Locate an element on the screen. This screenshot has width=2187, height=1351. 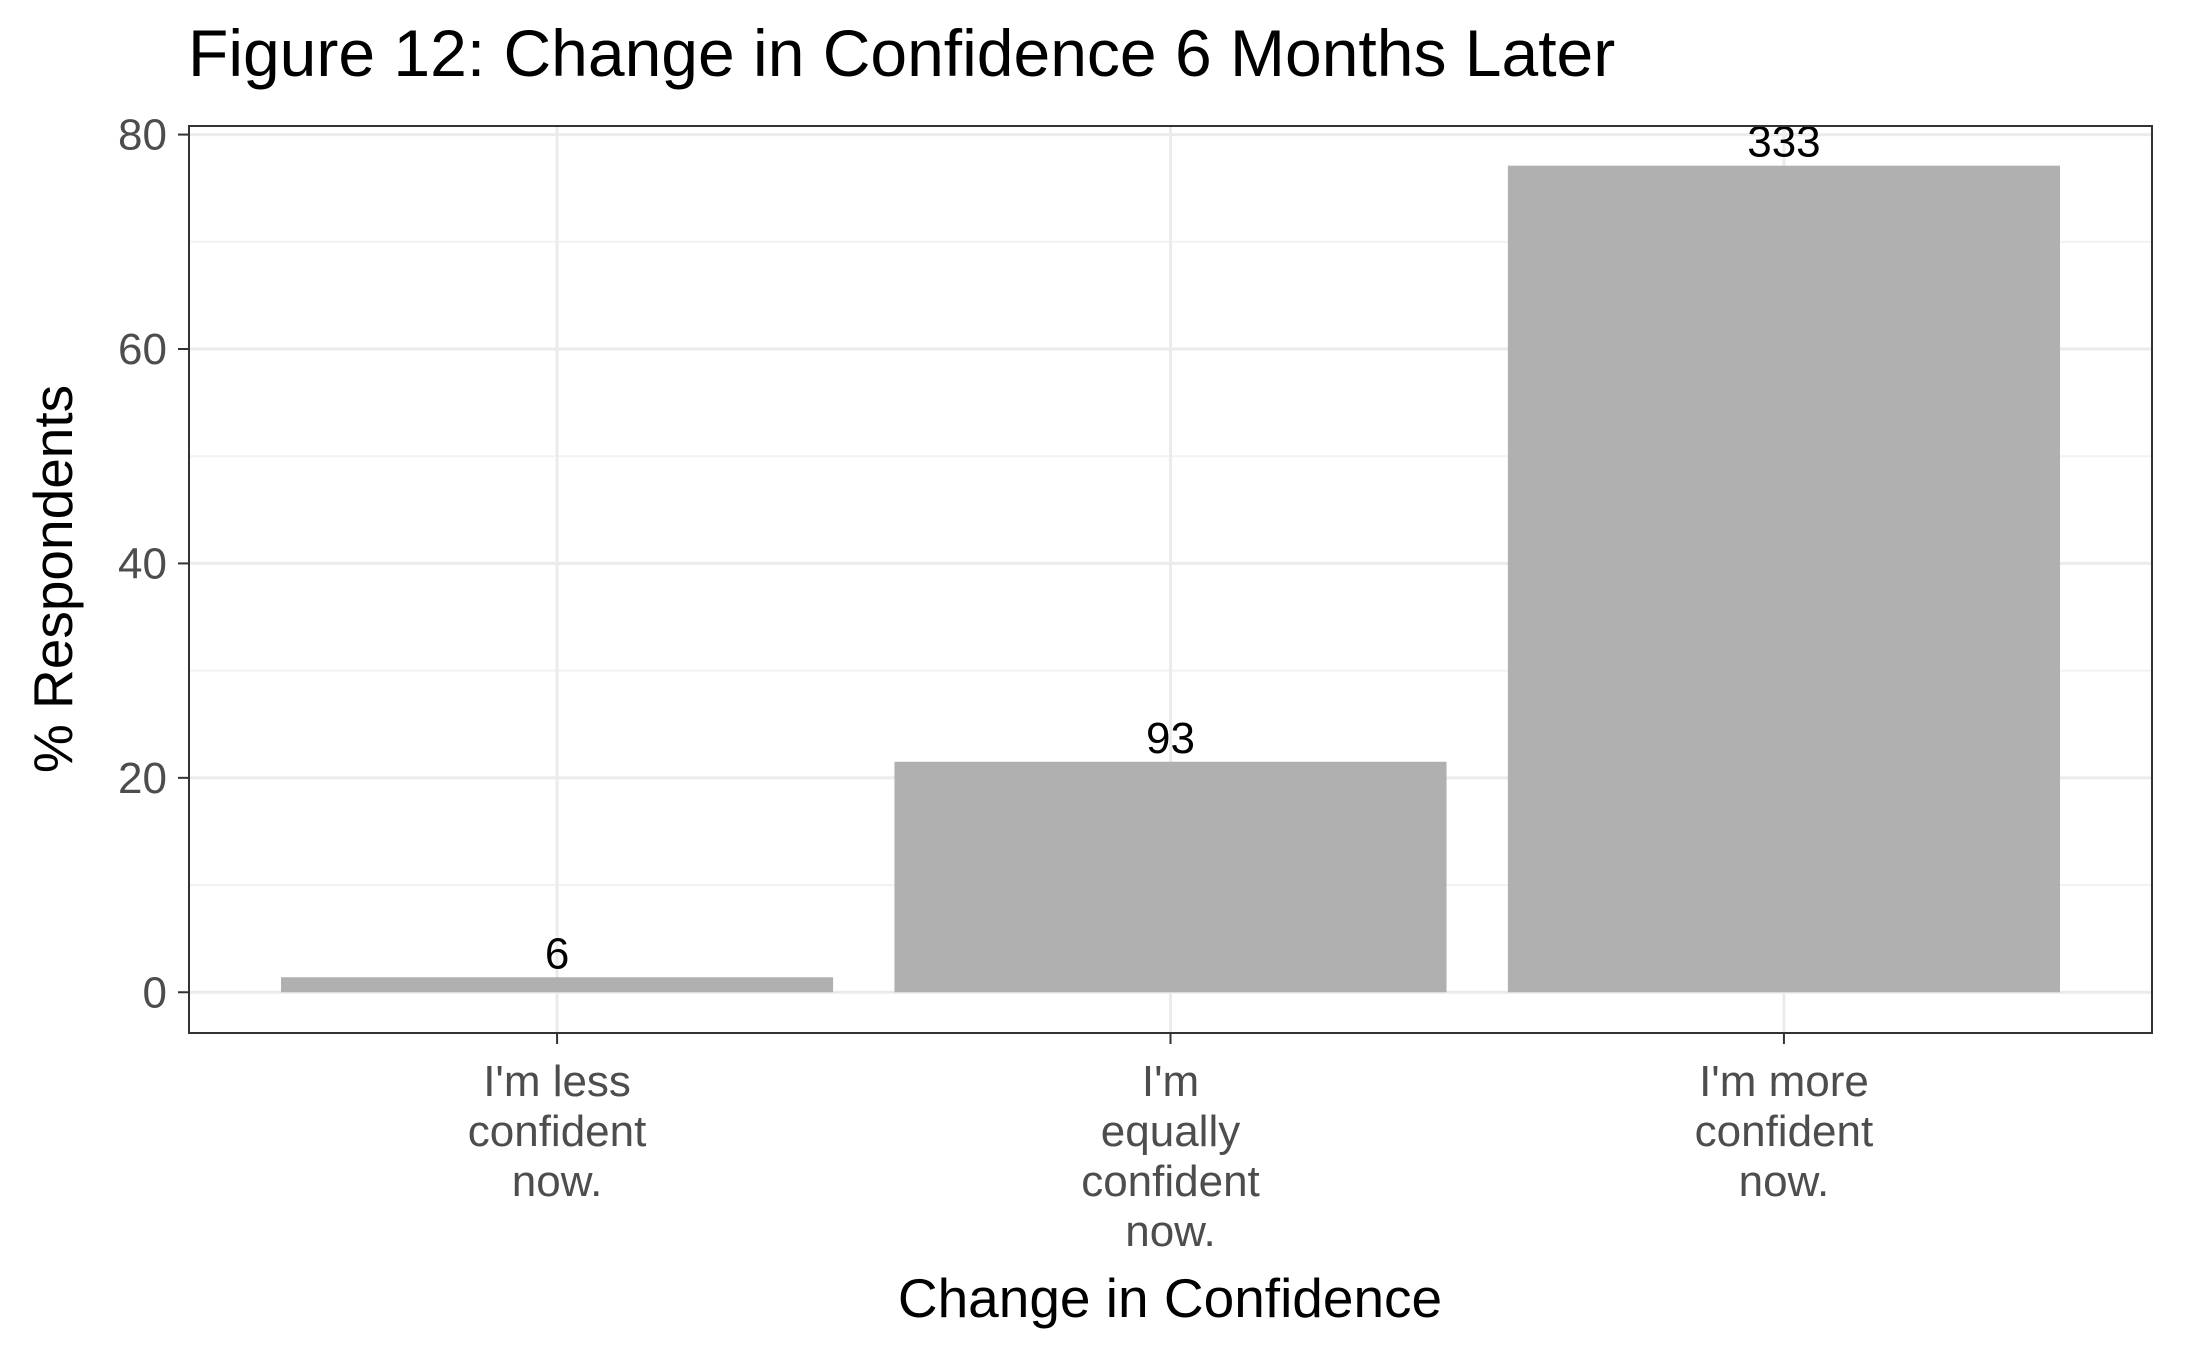
x-axis-title: Change in Confidence is located at coordinates (1170, 1298).